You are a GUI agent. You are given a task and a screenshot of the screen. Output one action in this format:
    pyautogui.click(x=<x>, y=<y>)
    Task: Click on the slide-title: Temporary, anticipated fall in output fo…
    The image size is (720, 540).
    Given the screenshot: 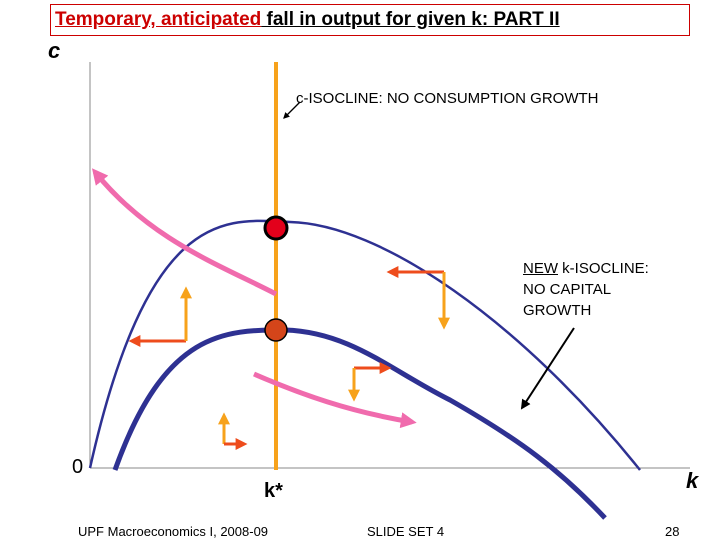 What is the action you would take?
    pyautogui.click(x=370, y=20)
    